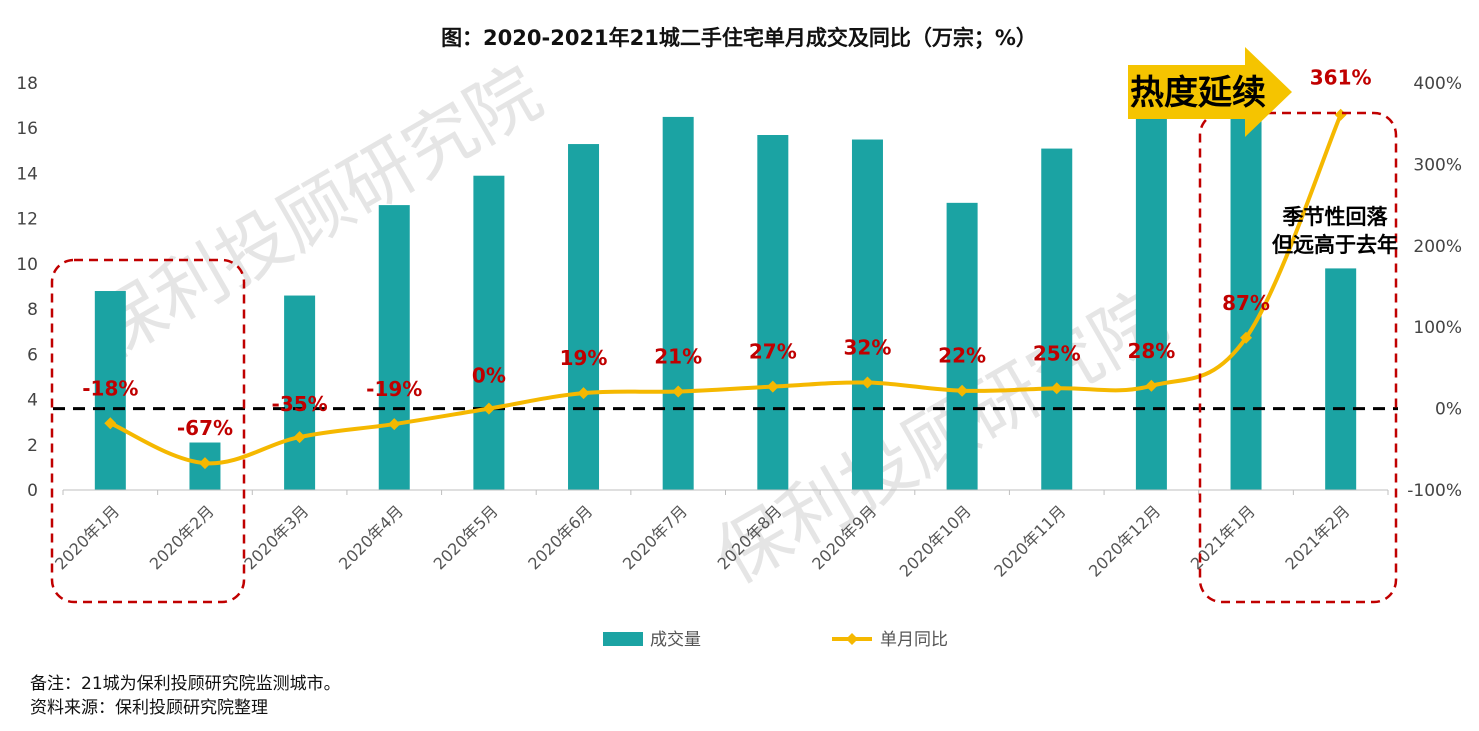  Describe the element at coordinates (205, 428) in the screenshot. I see `yoy-label-2020年2月: -67%` at that location.